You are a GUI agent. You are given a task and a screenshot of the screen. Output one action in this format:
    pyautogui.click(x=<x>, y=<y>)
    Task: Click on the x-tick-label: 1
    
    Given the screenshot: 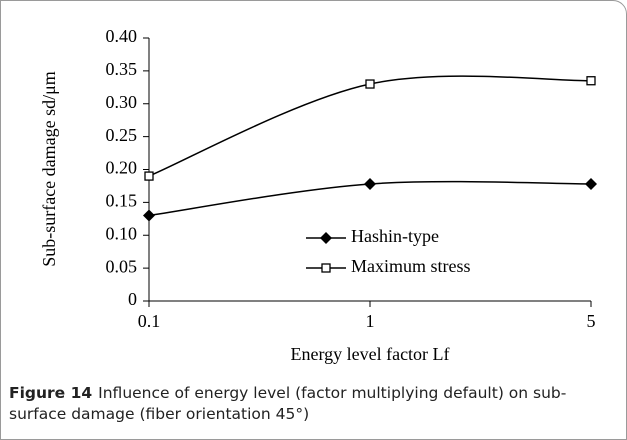 What is the action you would take?
    pyautogui.click(x=370, y=321)
    